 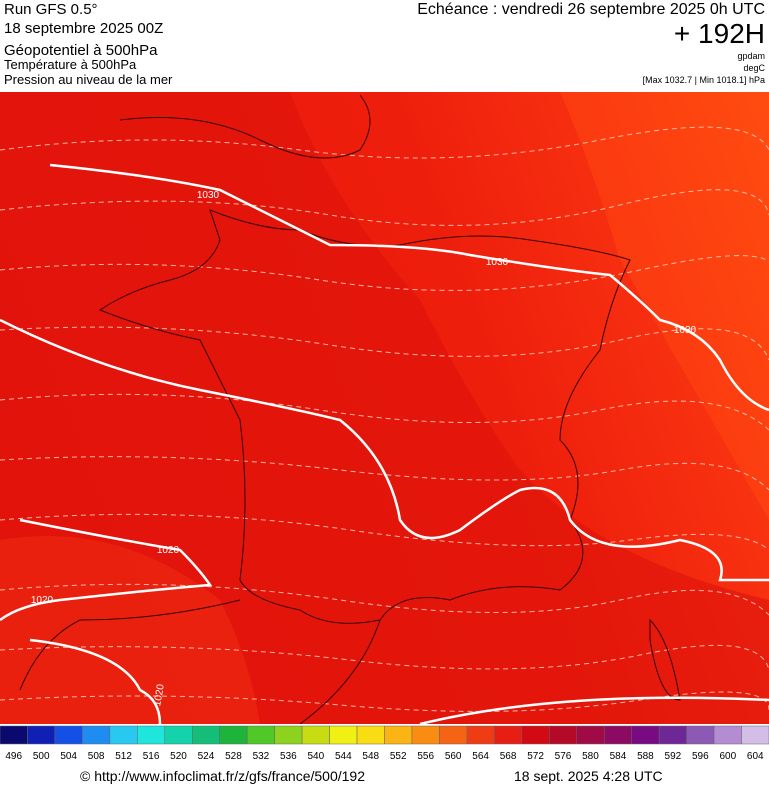 I want to click on colorbar-label: 572, so click(x=535, y=756).